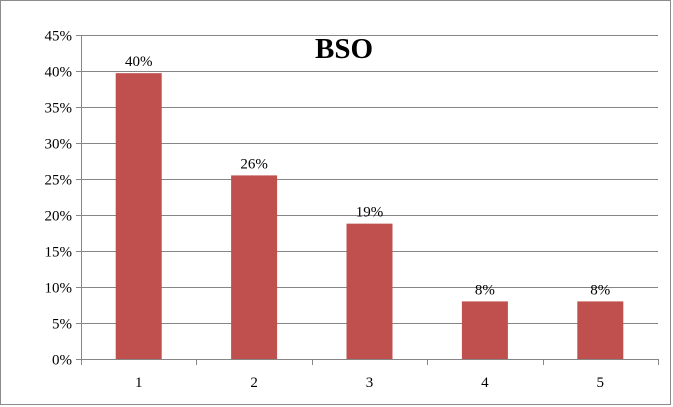 This screenshot has height=407, width=673. I want to click on y-axis-tick-labels: 0% 5% 10% 15% 20% 25% 30% 35% 40% 45%, so click(59, 199).